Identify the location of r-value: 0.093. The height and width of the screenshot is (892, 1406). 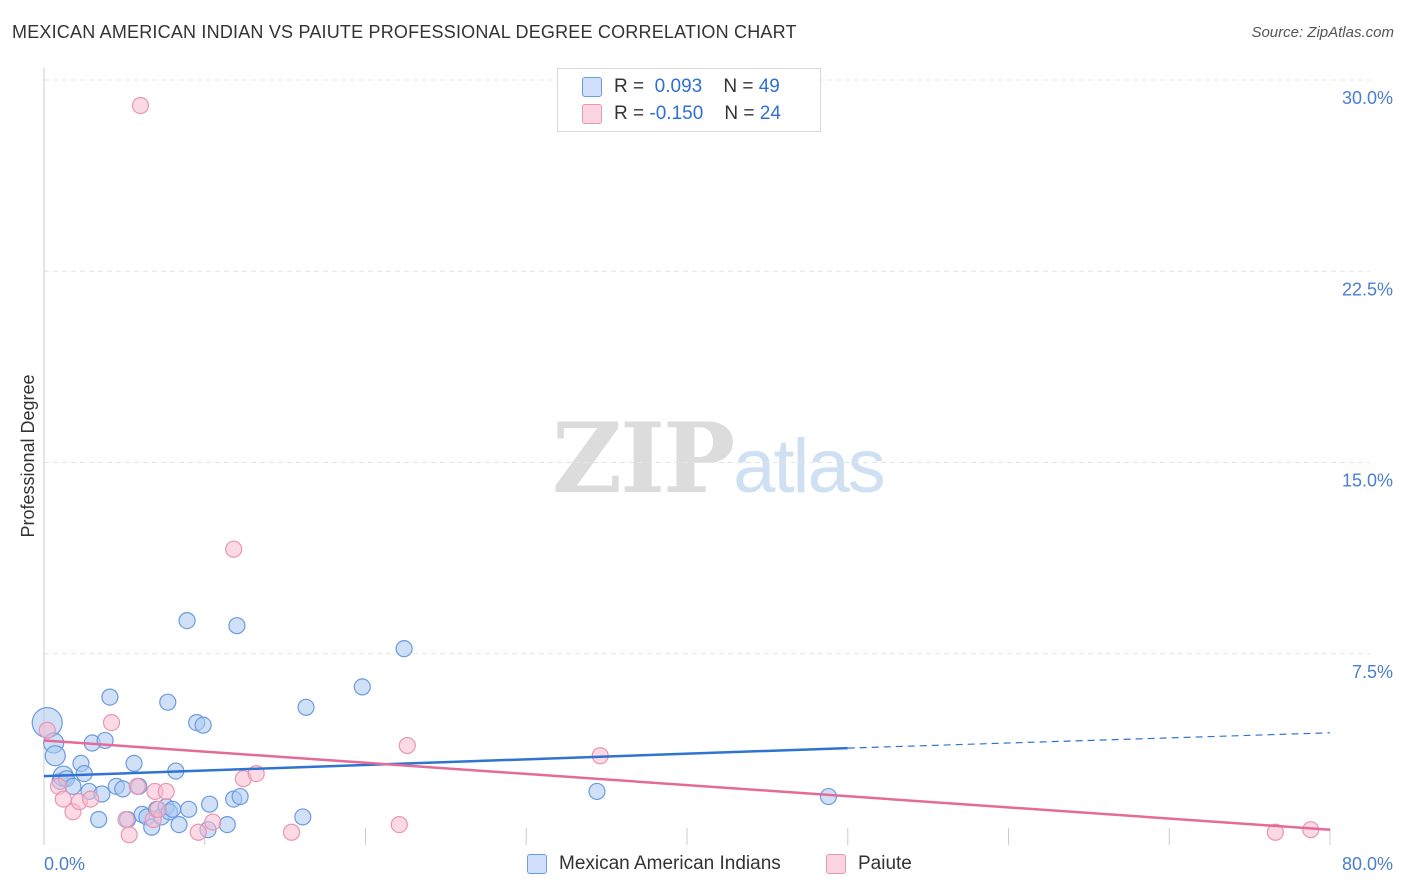
(678, 86).